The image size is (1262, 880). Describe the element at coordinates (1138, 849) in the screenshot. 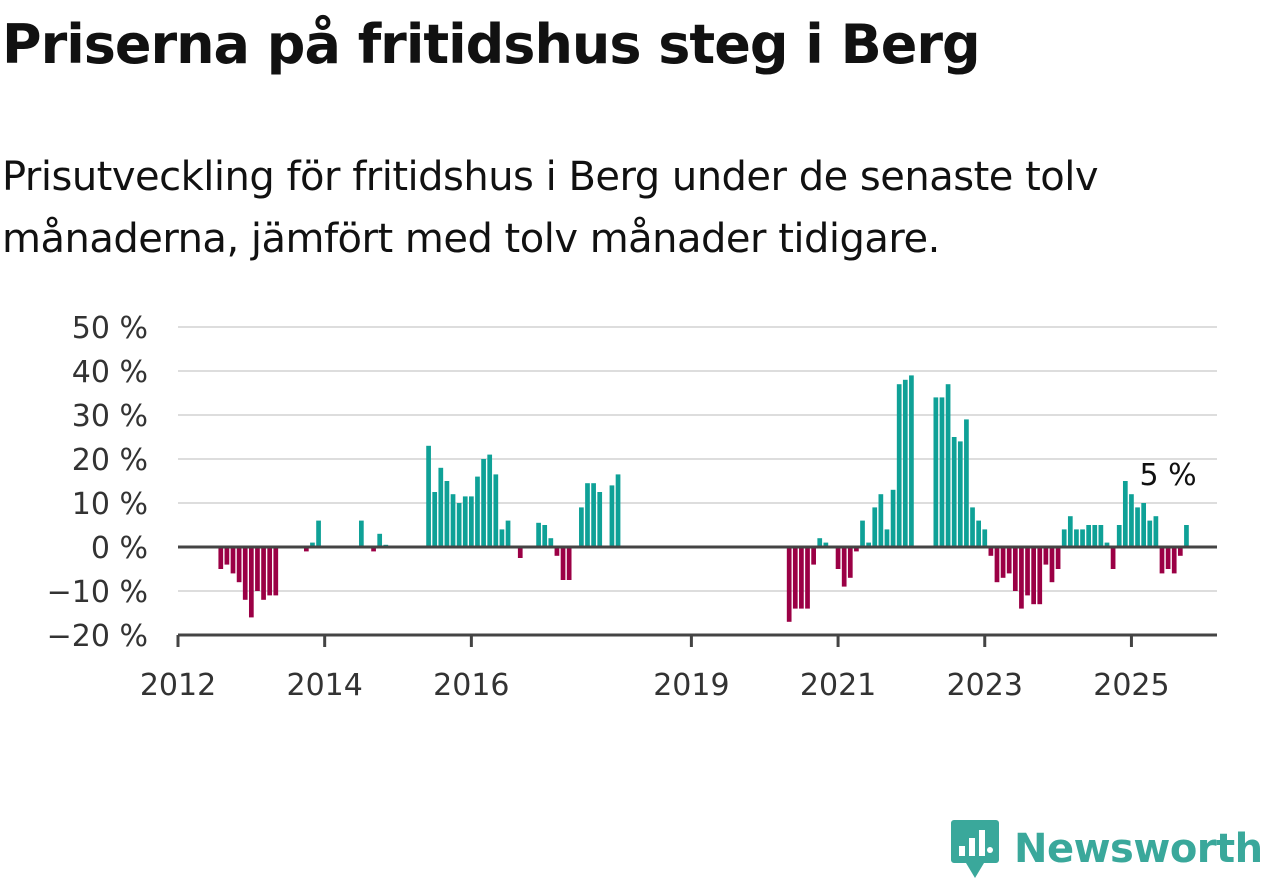

I see `newsworthy-logo-text: Newsworthy` at that location.